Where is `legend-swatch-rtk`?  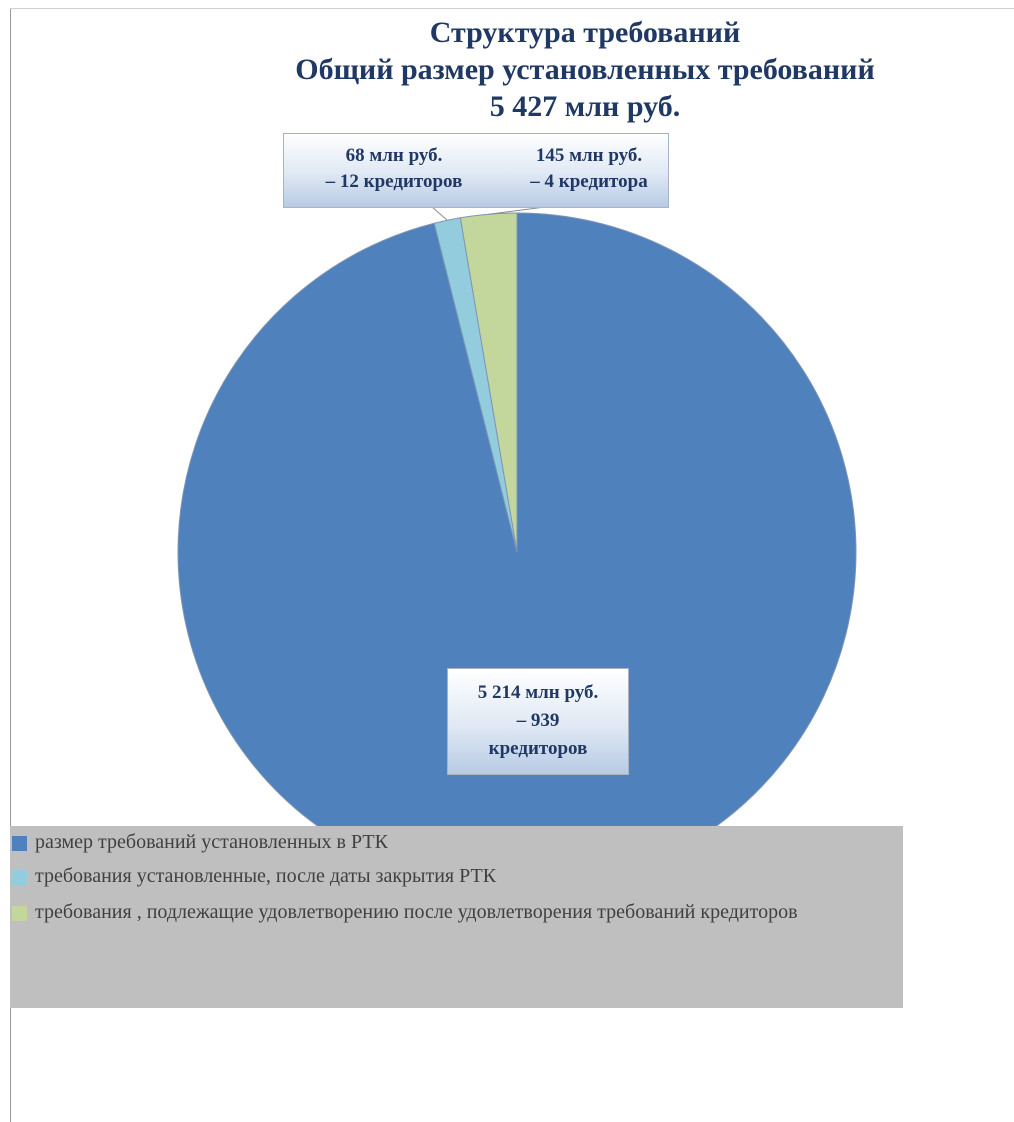
legend-swatch-rtk is located at coordinates (19, 843).